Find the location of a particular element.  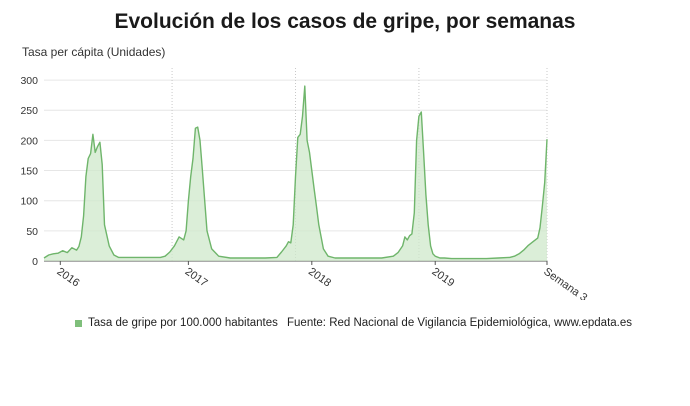

legend-label: Tasa de gripe por 100.000 habitantes is located at coordinates (183, 323).